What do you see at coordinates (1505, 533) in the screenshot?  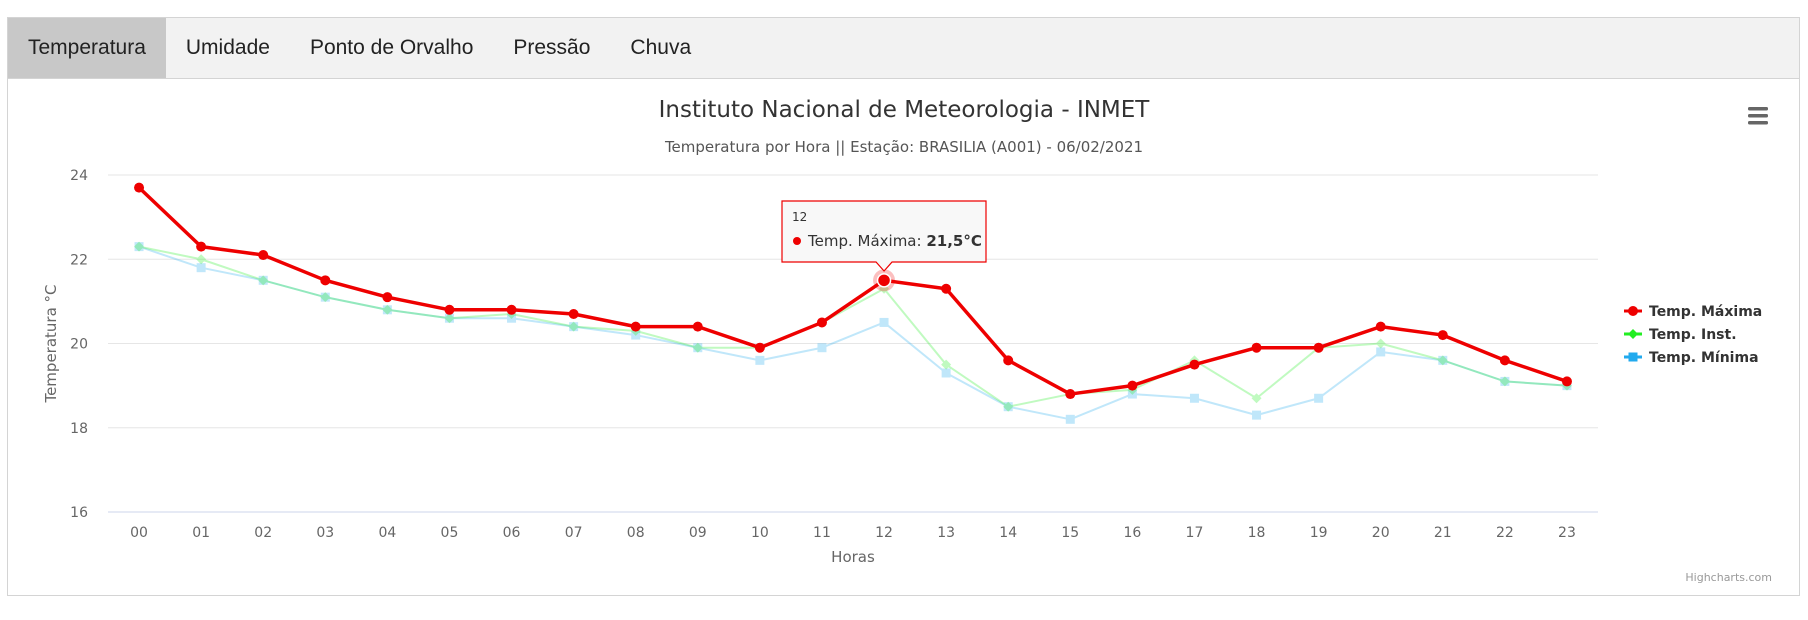 I see `x-tick-label: 22` at bounding box center [1505, 533].